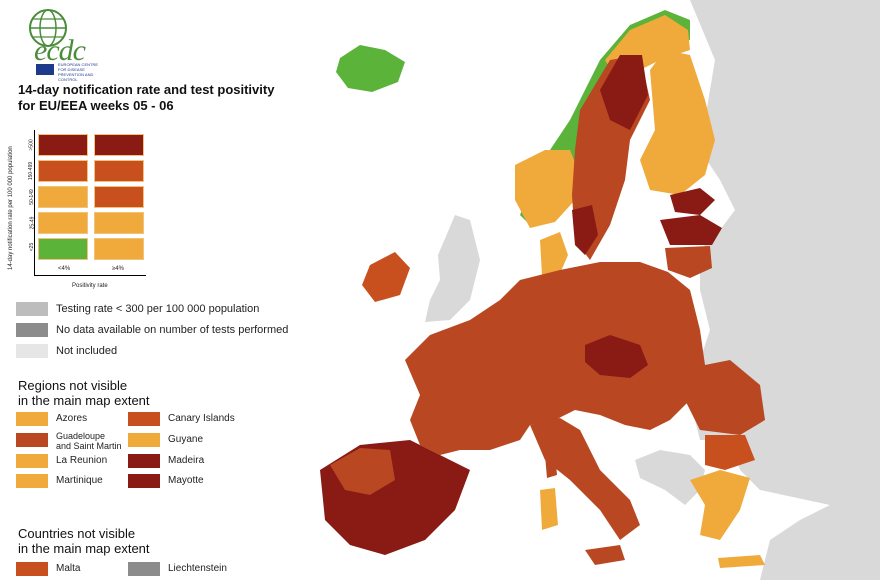 The width and height of the screenshot is (880, 580). Describe the element at coordinates (60, 50) in the screenshot. I see `logo-text: ecdc` at that location.